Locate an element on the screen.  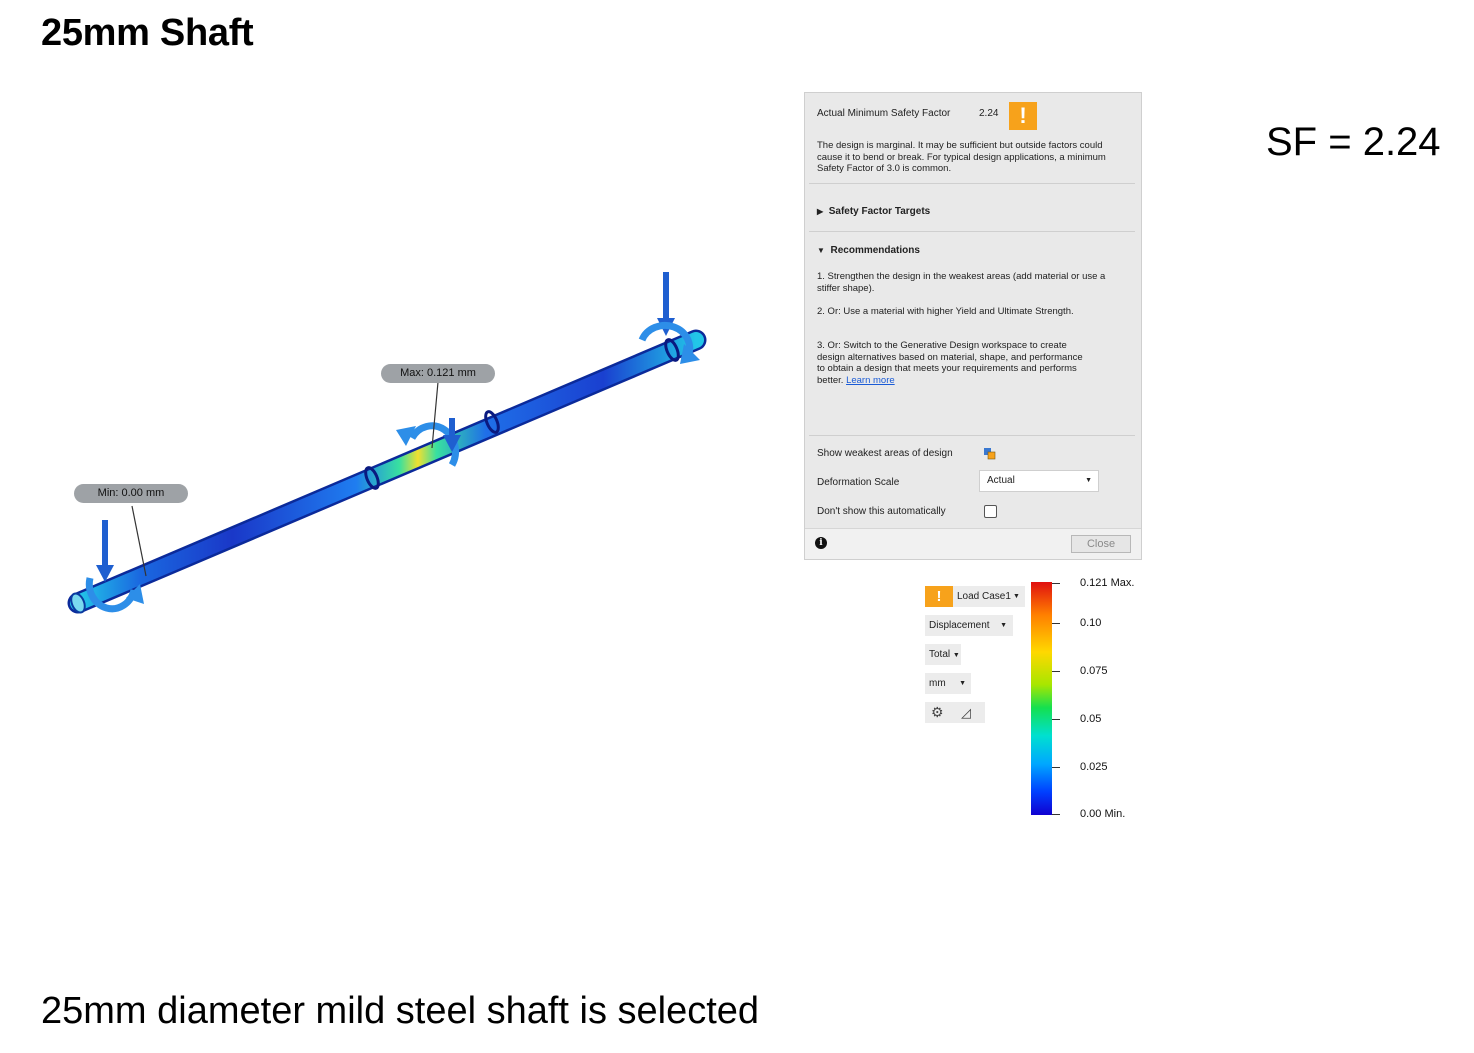
learn-more-link: Learn more is located at coordinates (870, 380).